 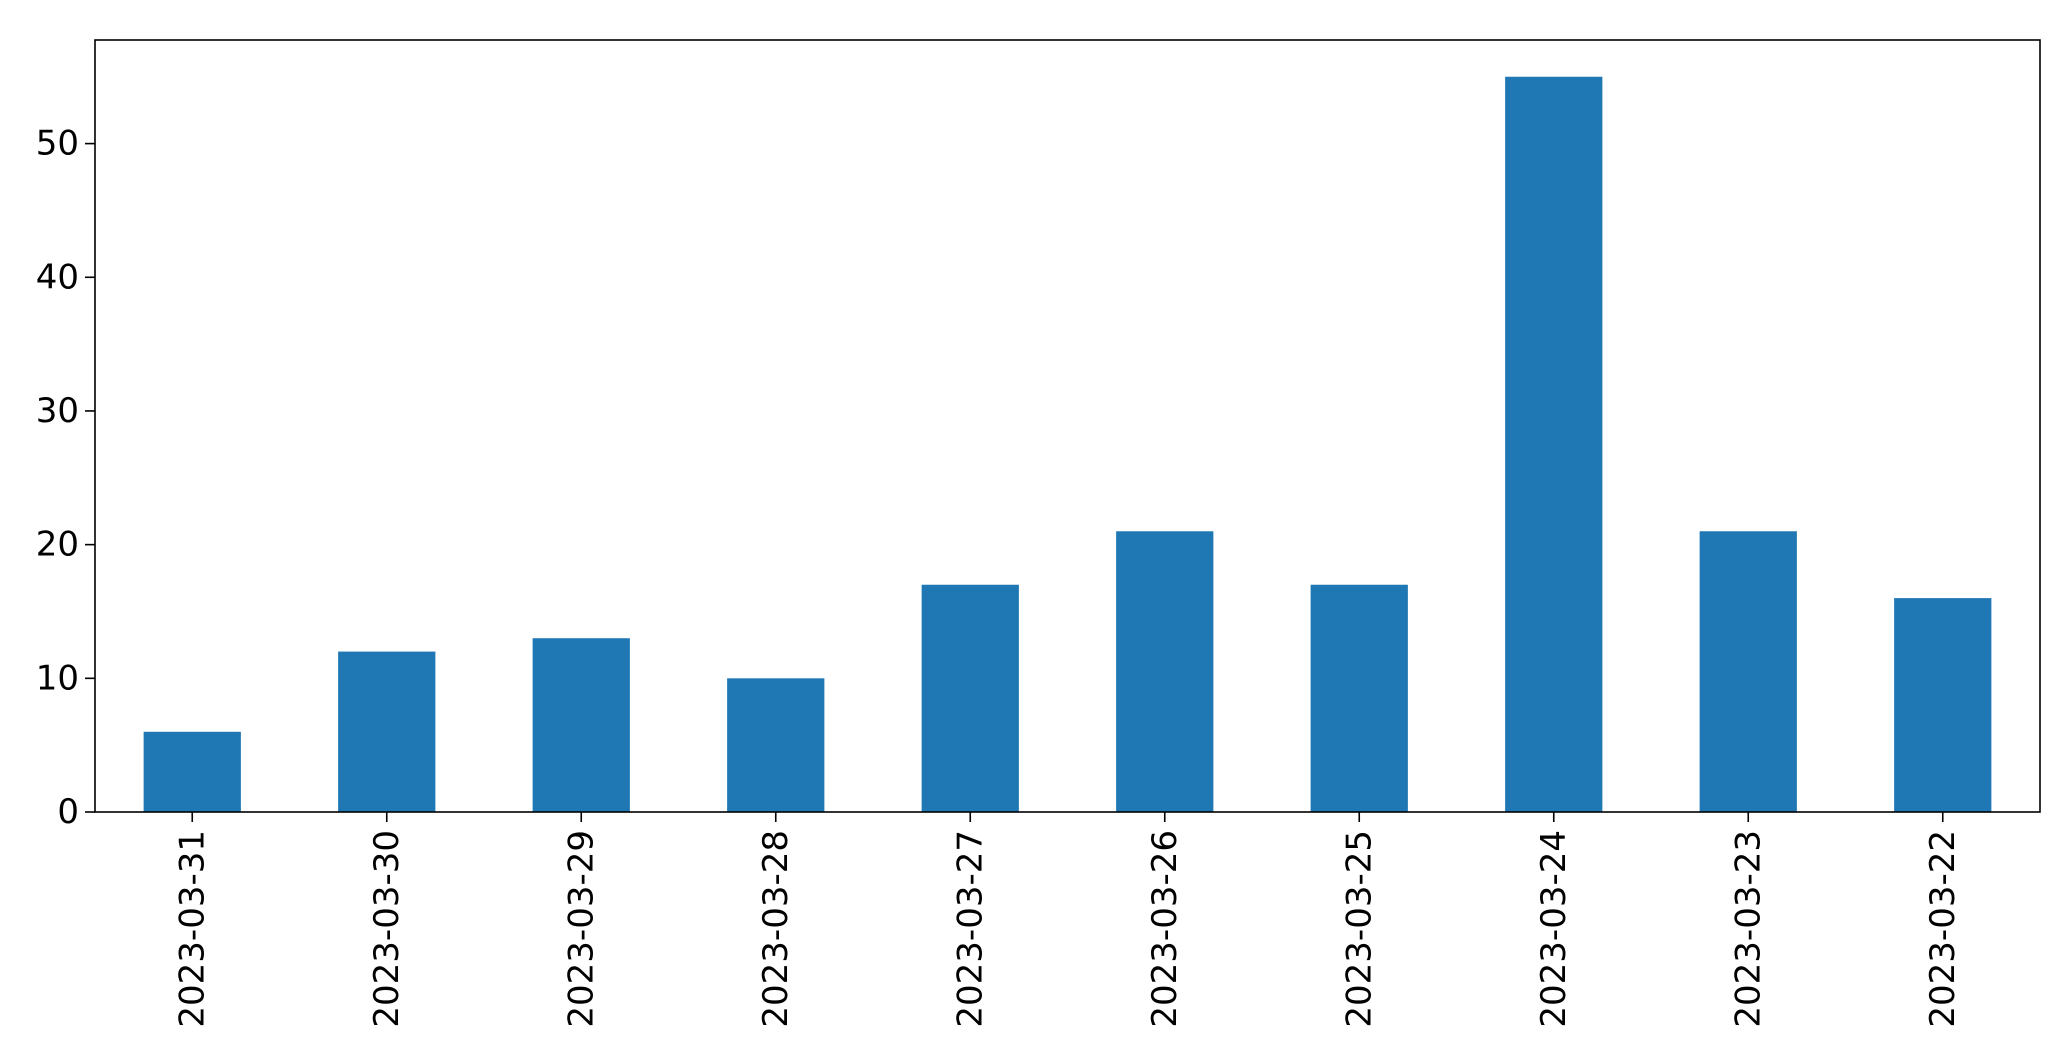 I want to click on y-tick-label: 10, so click(x=57, y=678).